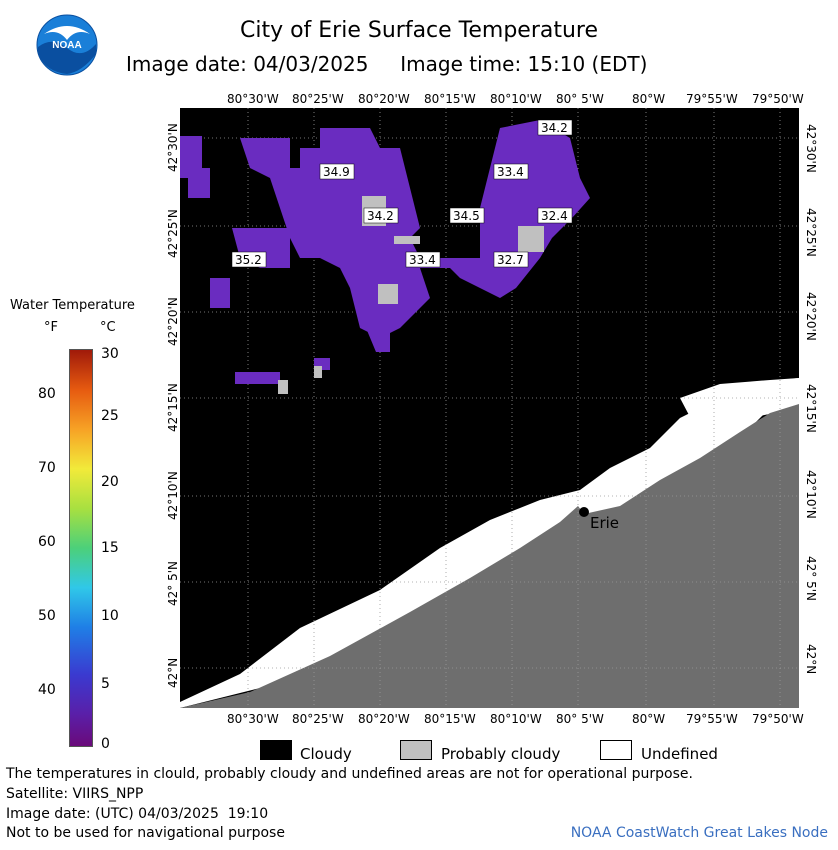 The height and width of the screenshot is (850, 838). Describe the element at coordinates (110, 548) in the screenshot. I see `celsius-tick: 15` at that location.